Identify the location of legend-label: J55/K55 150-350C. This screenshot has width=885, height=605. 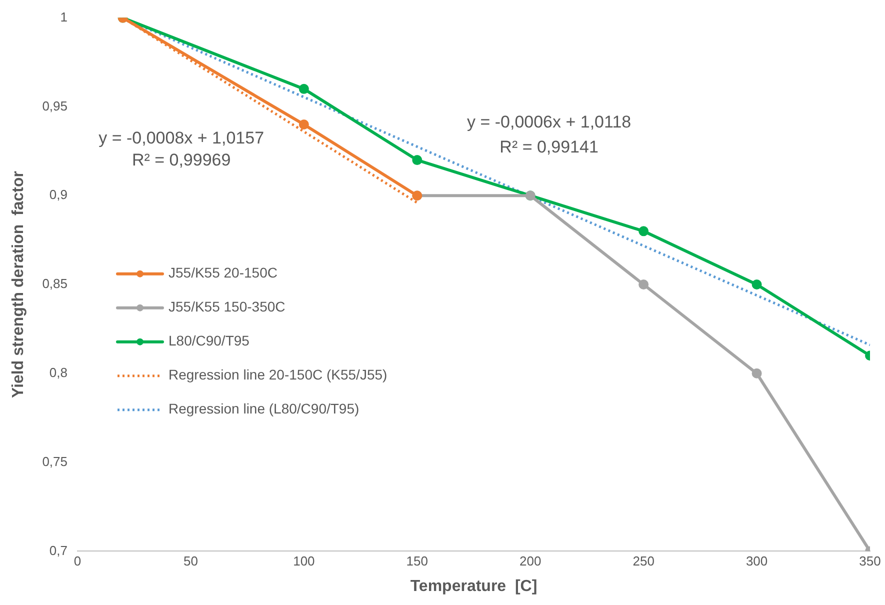
(227, 306).